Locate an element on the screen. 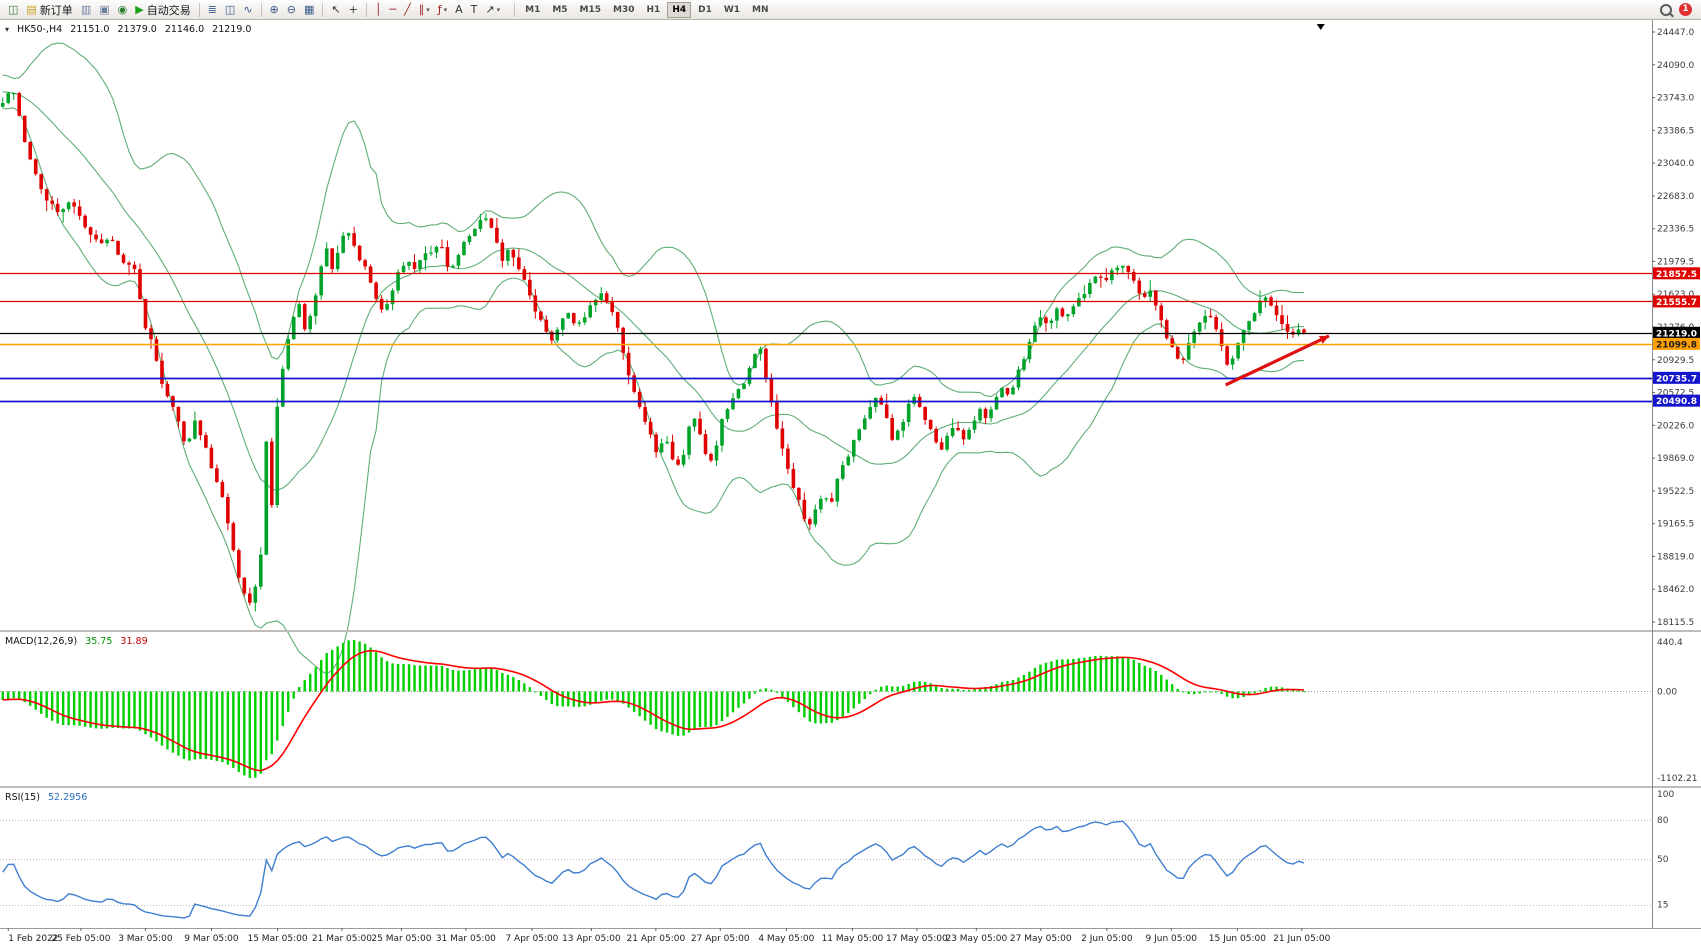 Image resolution: width=1701 pixels, height=945 pixels. trend-arrow is located at coordinates (1277, 360).